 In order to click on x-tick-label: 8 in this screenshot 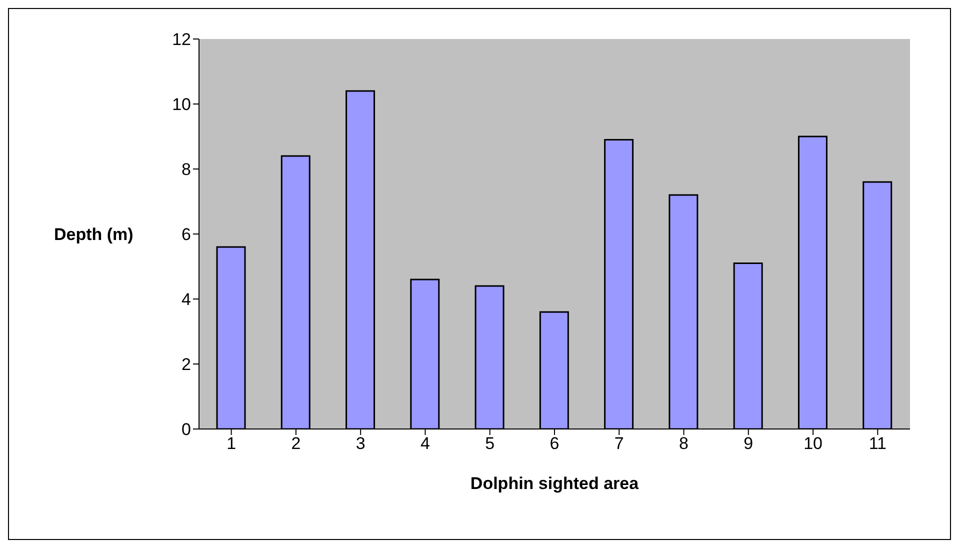, I will do `click(684, 444)`.